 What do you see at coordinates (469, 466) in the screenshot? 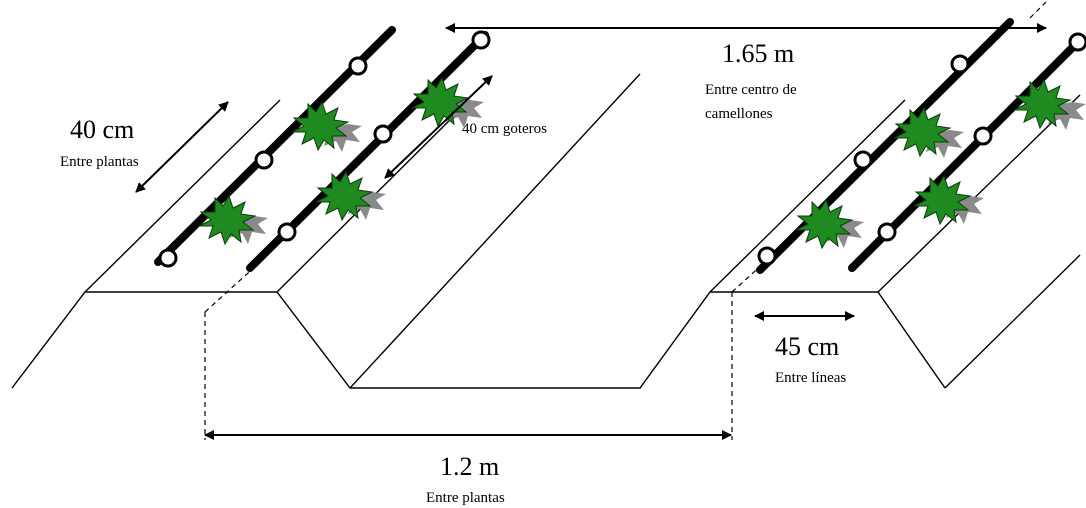
I see `bed-width-value: 1.2 m` at bounding box center [469, 466].